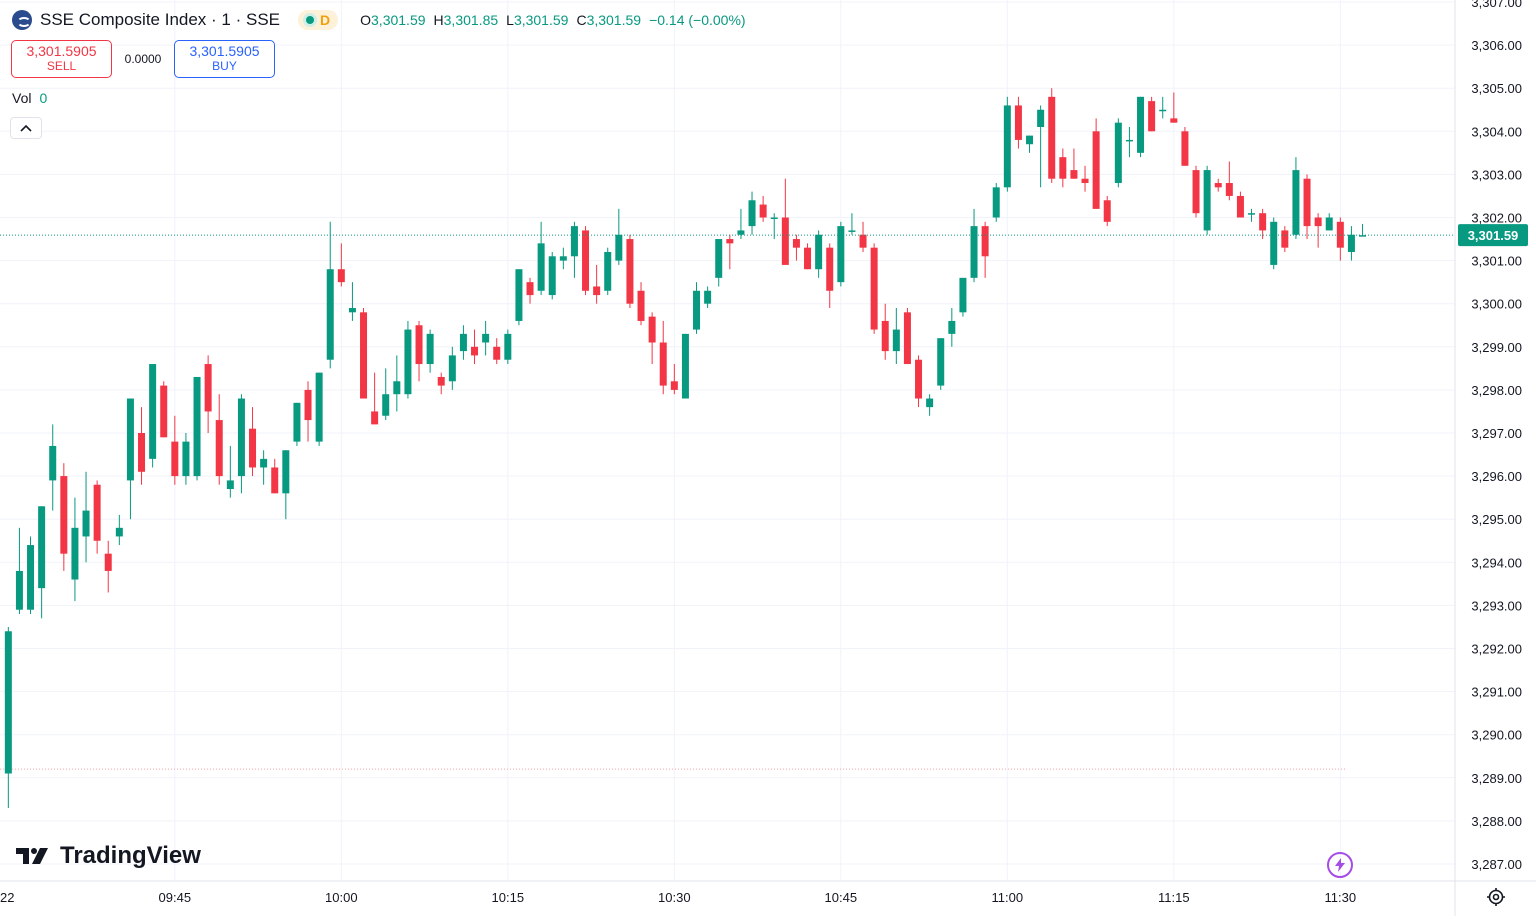 This screenshot has height=921, width=1536. What do you see at coordinates (1340, 865) in the screenshot?
I see `flash-button` at bounding box center [1340, 865].